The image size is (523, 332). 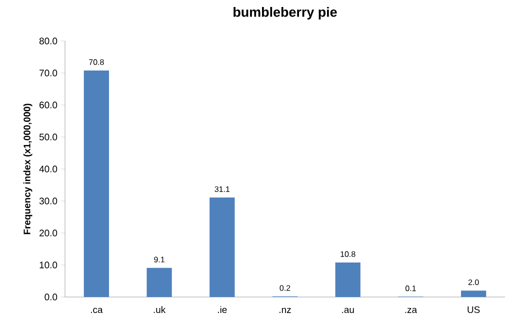 I want to click on y-tick-label: 40.0, so click(x=48, y=169).